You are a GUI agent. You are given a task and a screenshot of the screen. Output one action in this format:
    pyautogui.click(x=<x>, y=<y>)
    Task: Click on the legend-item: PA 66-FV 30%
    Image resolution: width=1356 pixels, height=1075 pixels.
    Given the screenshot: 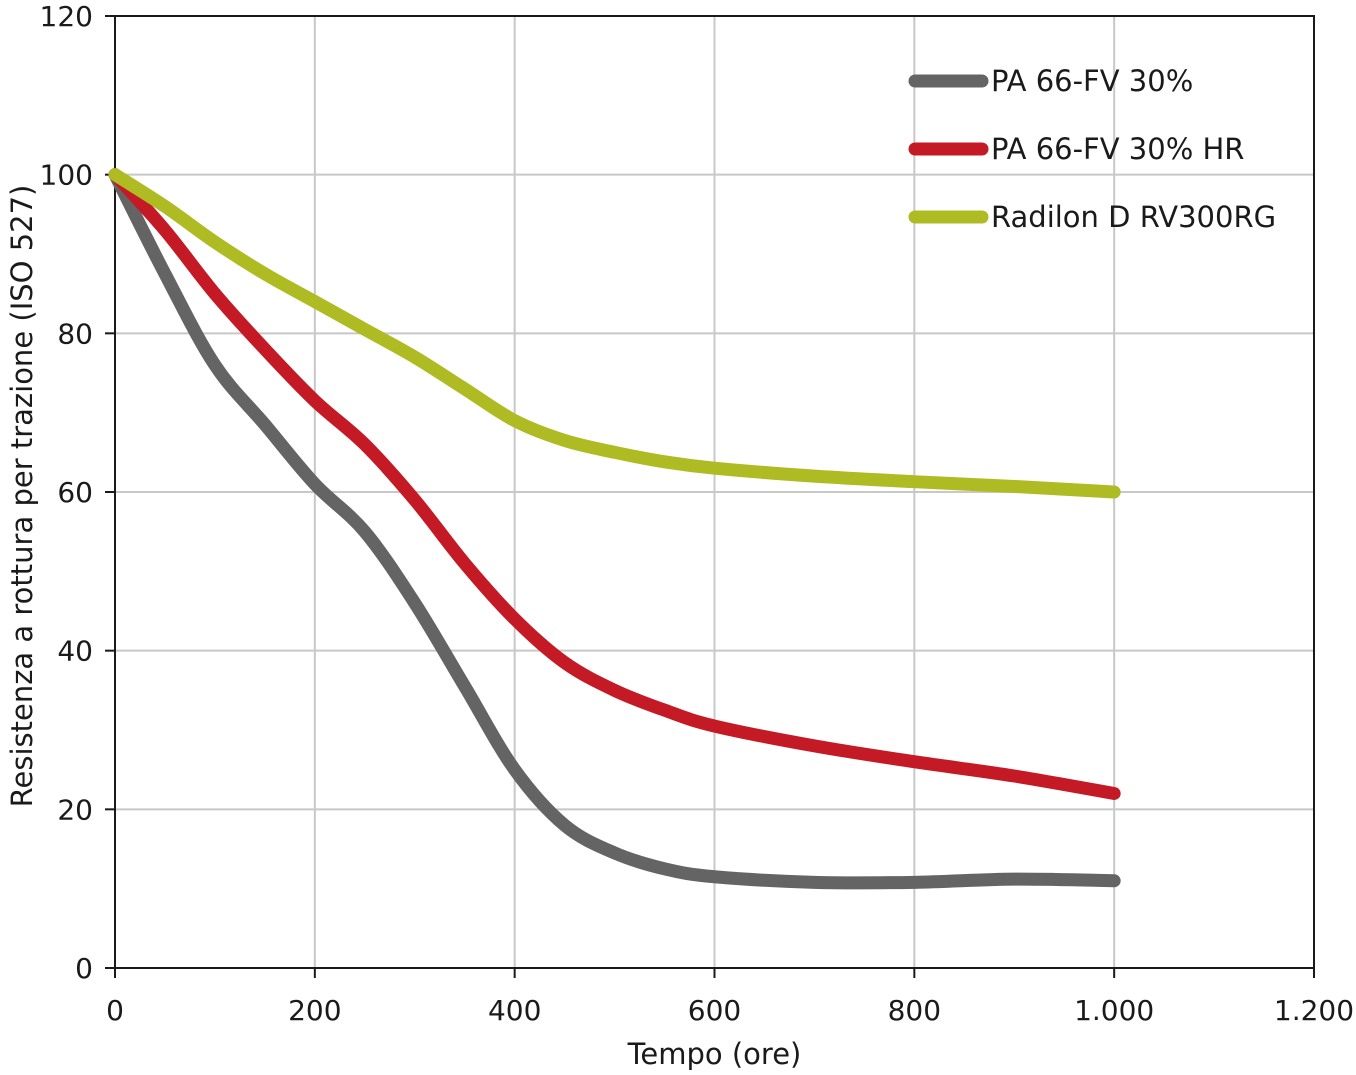 What is the action you would take?
    pyautogui.click(x=1050, y=81)
    